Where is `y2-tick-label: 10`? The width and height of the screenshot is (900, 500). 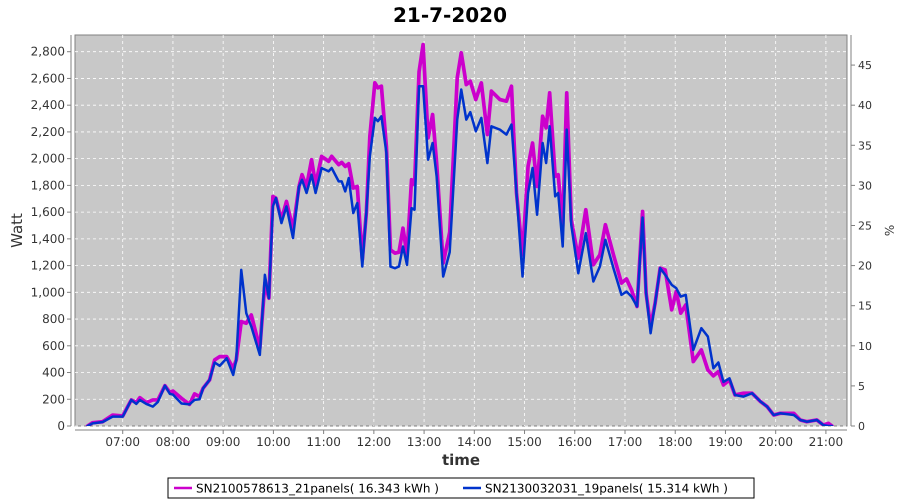
y2-tick-label: 10 is located at coordinates (865, 346).